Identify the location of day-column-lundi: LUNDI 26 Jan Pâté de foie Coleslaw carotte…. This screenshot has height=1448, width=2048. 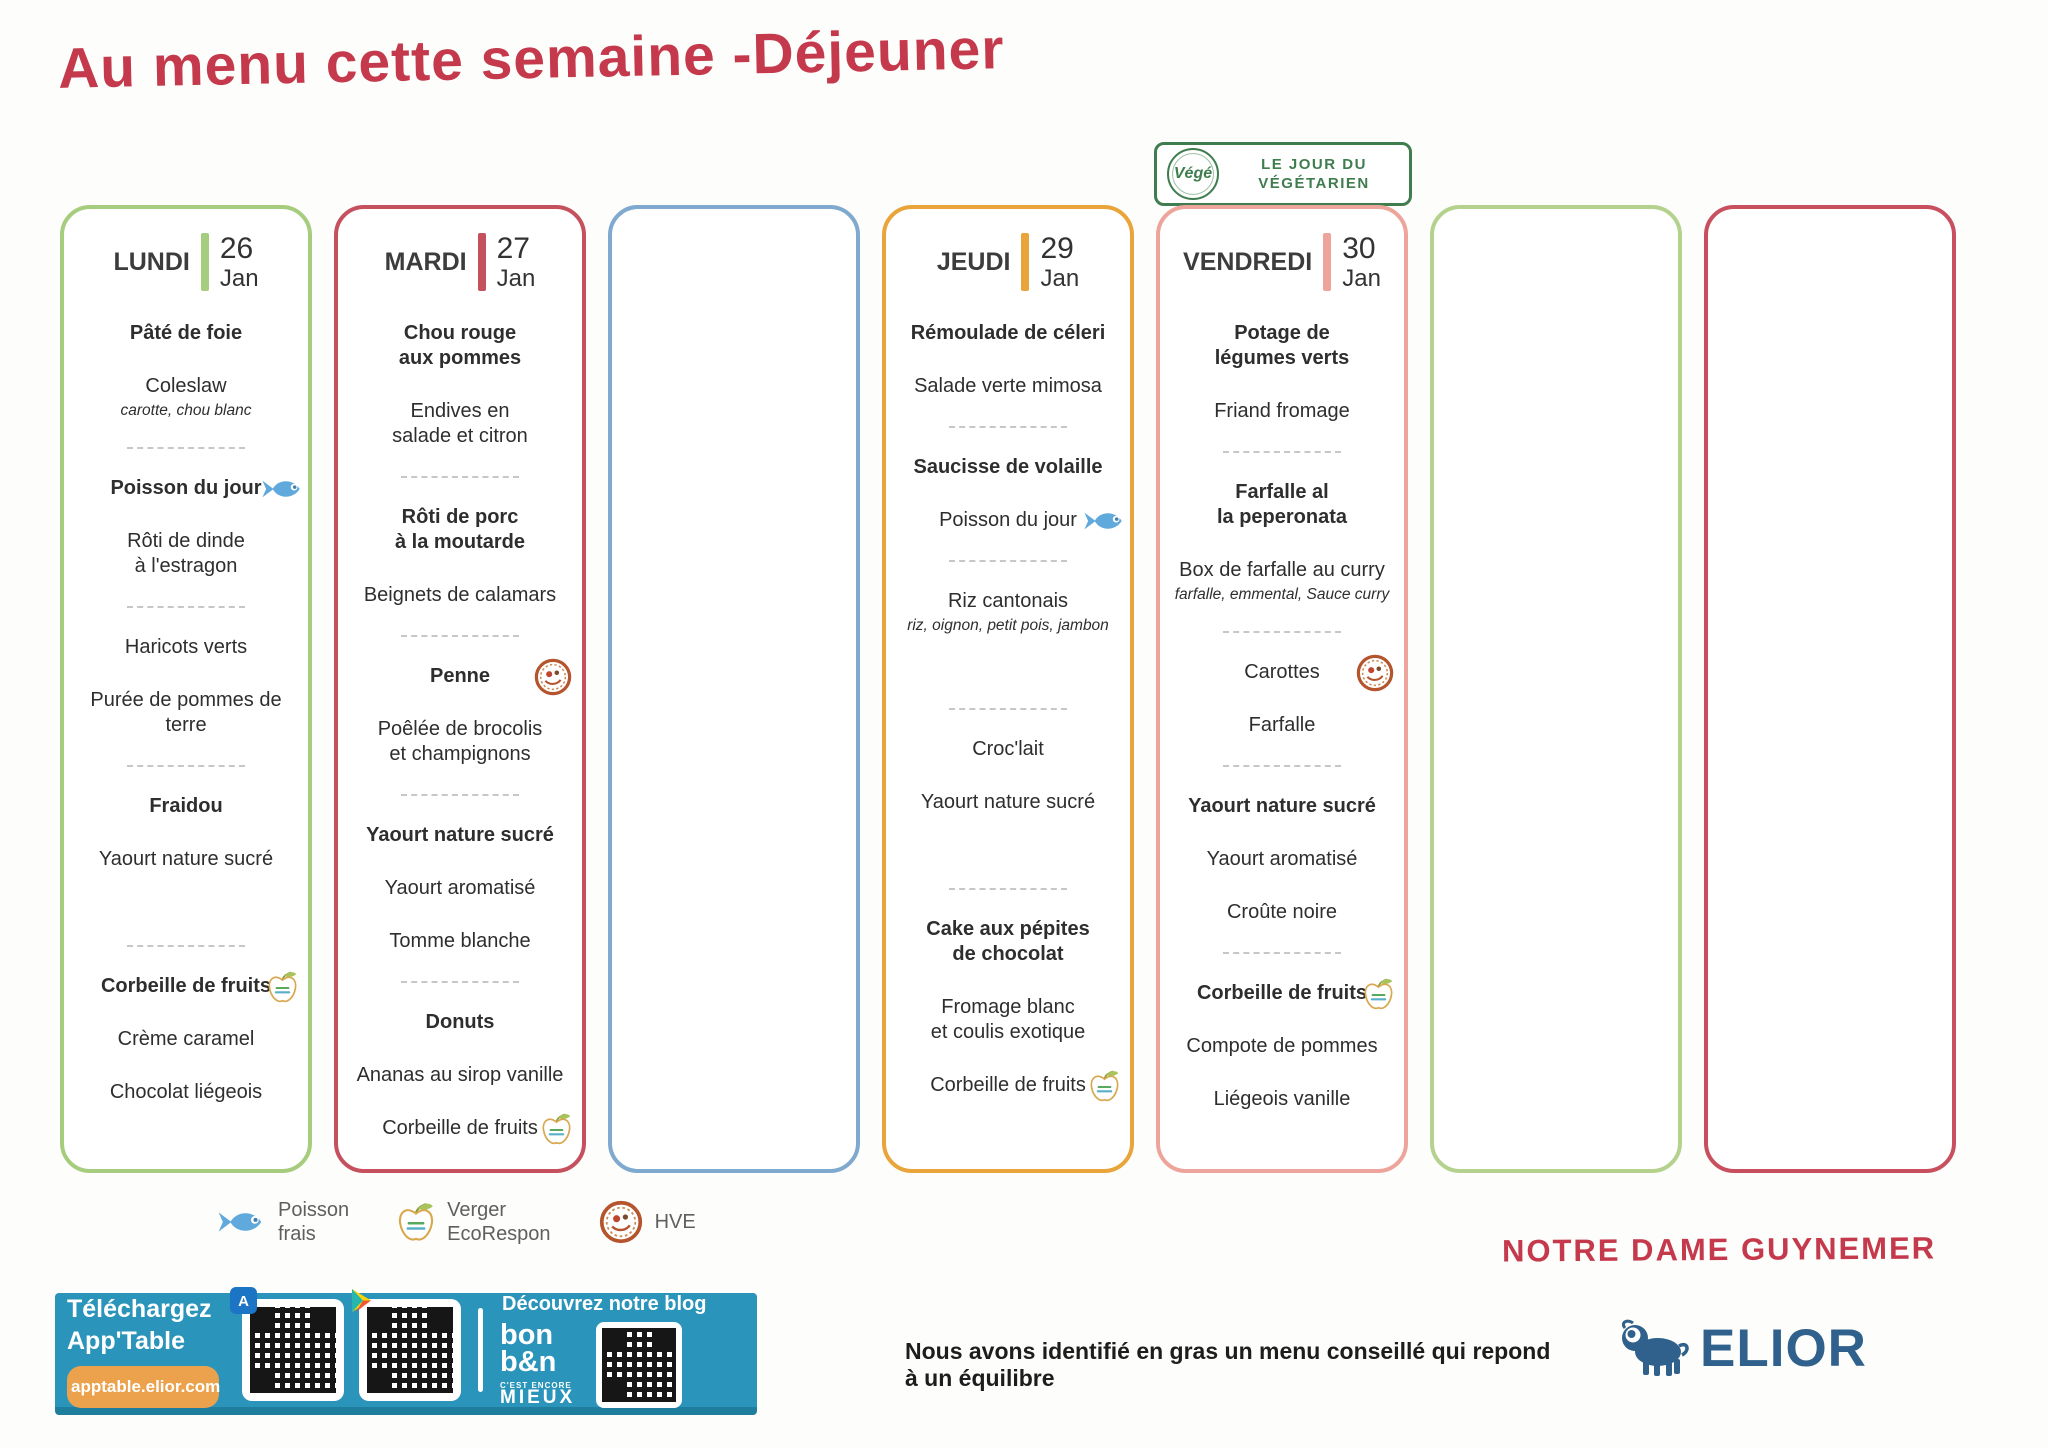
(186, 689).